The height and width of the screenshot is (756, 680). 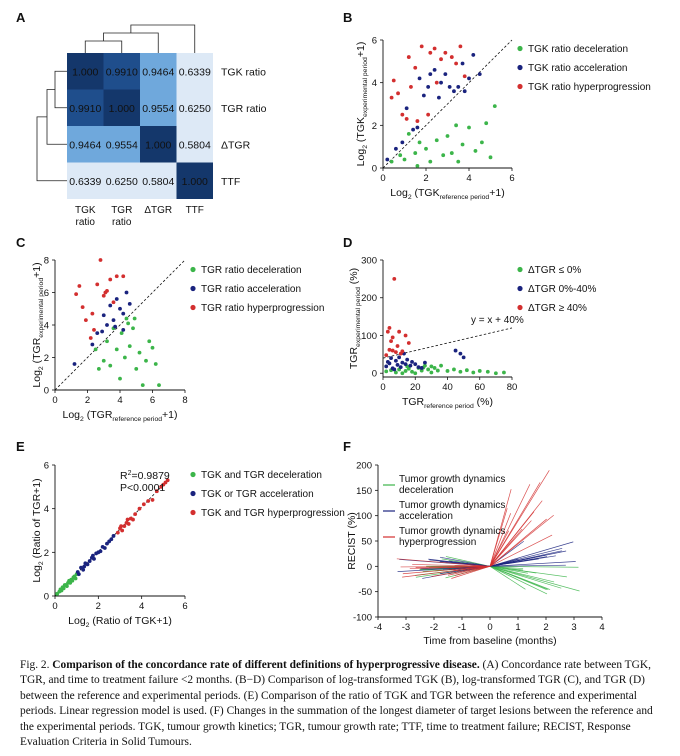 What do you see at coordinates (434, 627) in the screenshot?
I see `x-tick-label: -2` at bounding box center [434, 627].